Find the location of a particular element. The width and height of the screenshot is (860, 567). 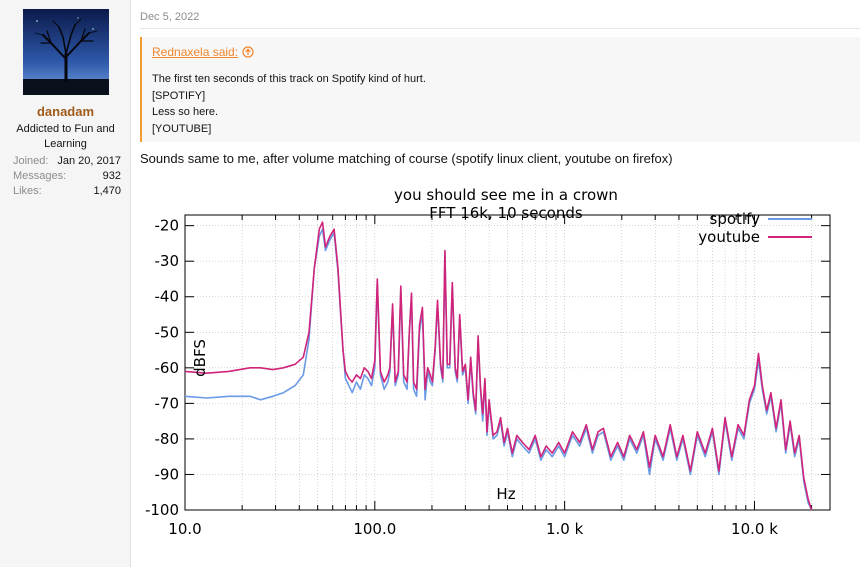

stat-label: Likes: is located at coordinates (27, 191).